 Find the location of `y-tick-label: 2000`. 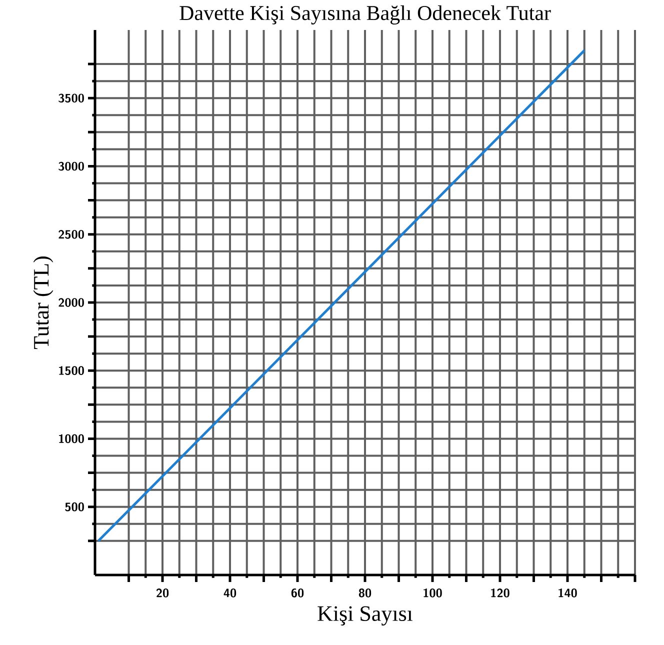

y-tick-label: 2000 is located at coordinates (71, 302).